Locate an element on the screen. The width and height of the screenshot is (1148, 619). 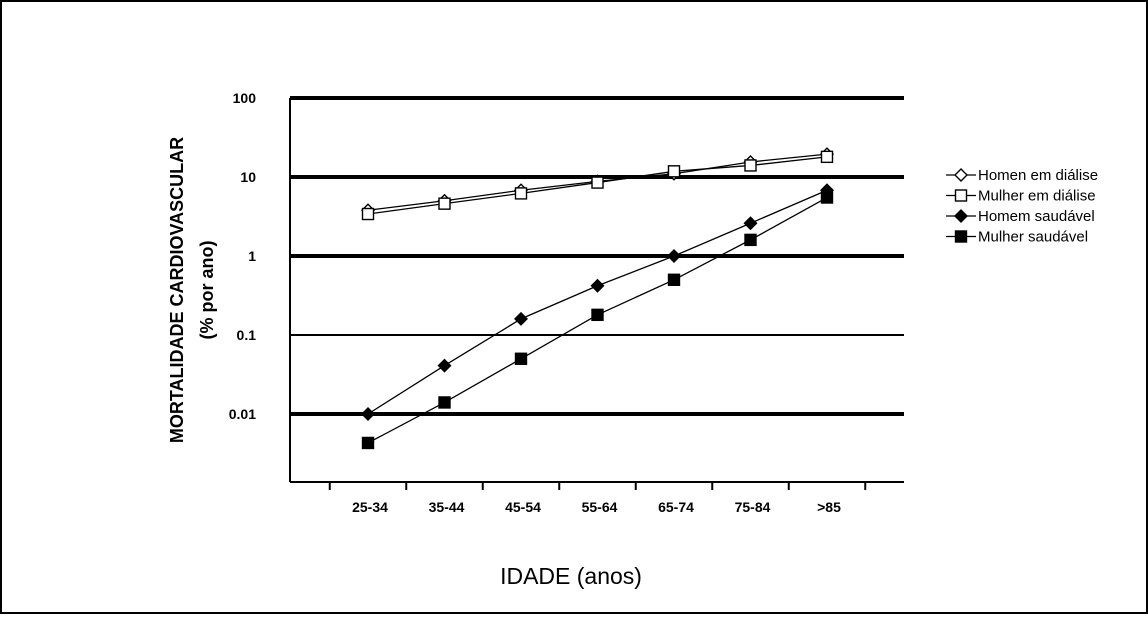
x-tick-label: 25-34 is located at coordinates (370, 507).